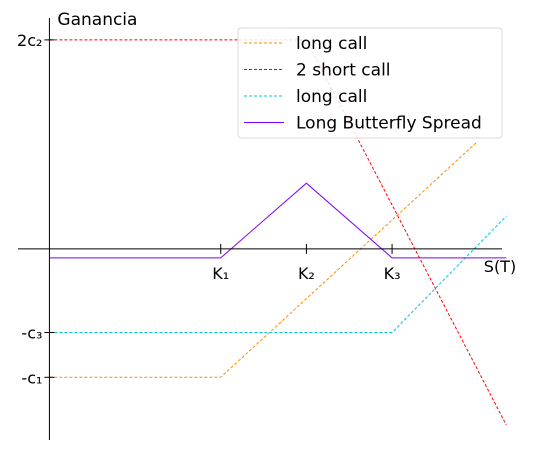 The height and width of the screenshot is (453, 542). I want to click on y-tick-label-3: -c₁, so click(31, 377).